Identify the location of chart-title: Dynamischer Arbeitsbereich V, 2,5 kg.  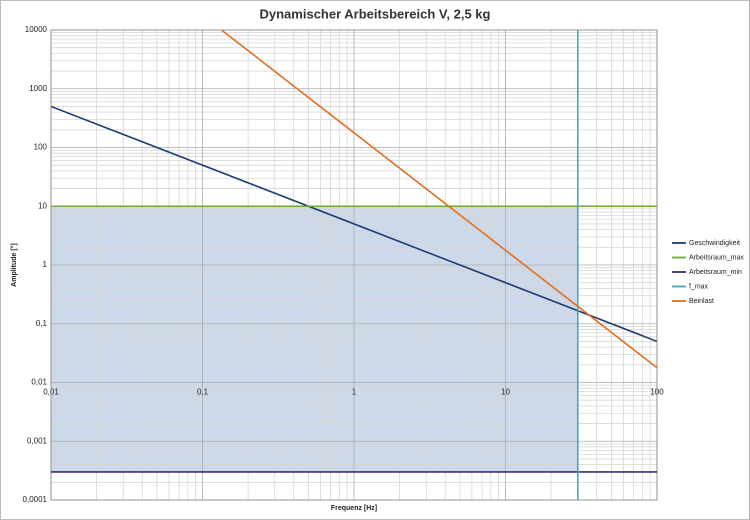
(375, 13).